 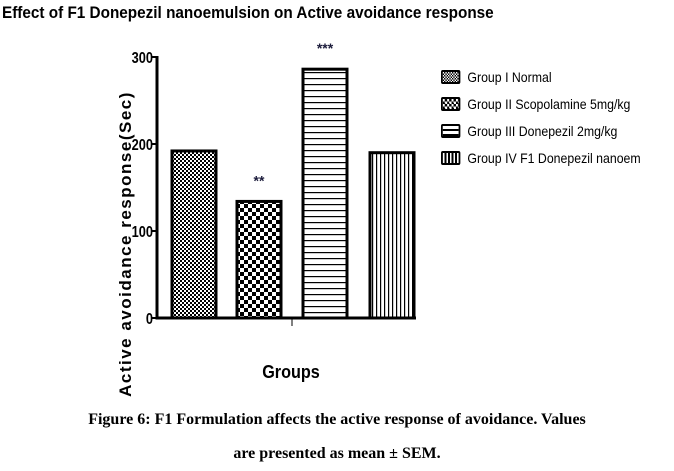 What do you see at coordinates (549, 103) in the screenshot?
I see `legend-label: Group II Scopolamine 5mg/kg` at bounding box center [549, 103].